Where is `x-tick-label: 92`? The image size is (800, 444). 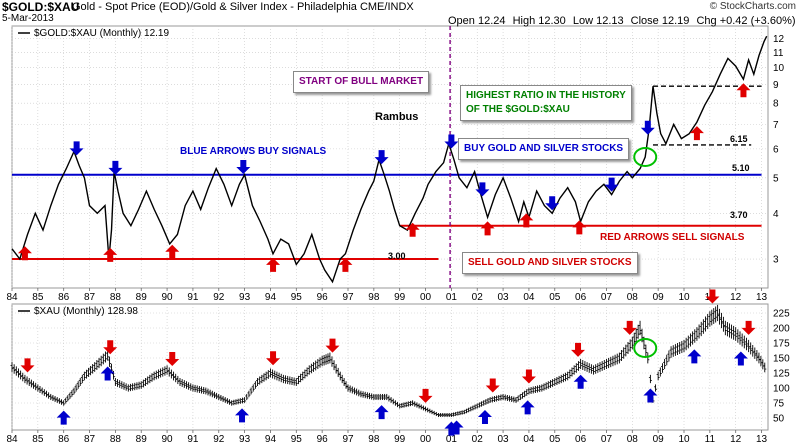 x-tick-label: 92 is located at coordinates (219, 439).